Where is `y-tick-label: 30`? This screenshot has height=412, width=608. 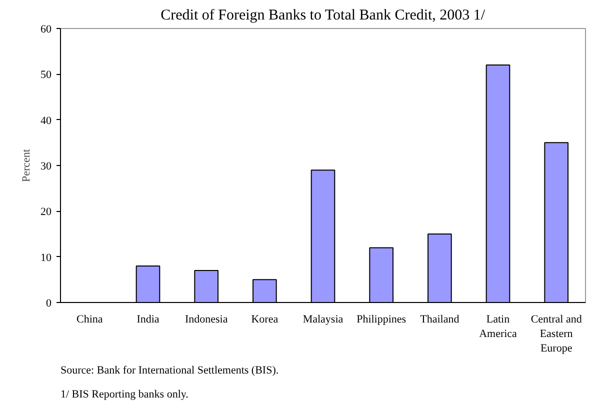 y-tick-label: 30 is located at coordinates (46, 166).